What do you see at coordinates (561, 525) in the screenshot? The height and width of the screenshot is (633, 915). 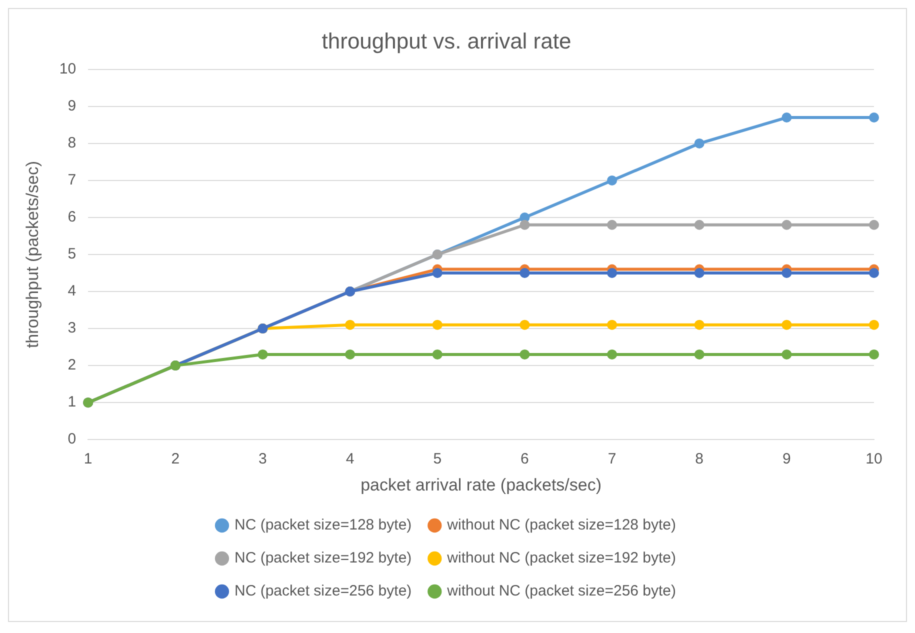 I see `legend-label: without NC (packet size=128 byte)` at bounding box center [561, 525].